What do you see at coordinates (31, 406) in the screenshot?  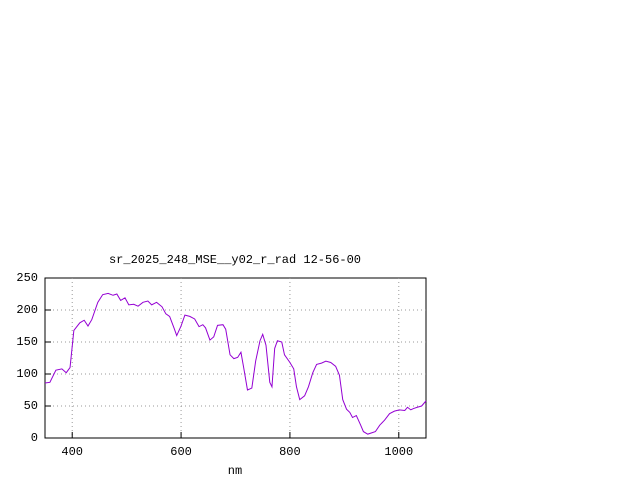 I see `y-tick-label: 50` at bounding box center [31, 406].